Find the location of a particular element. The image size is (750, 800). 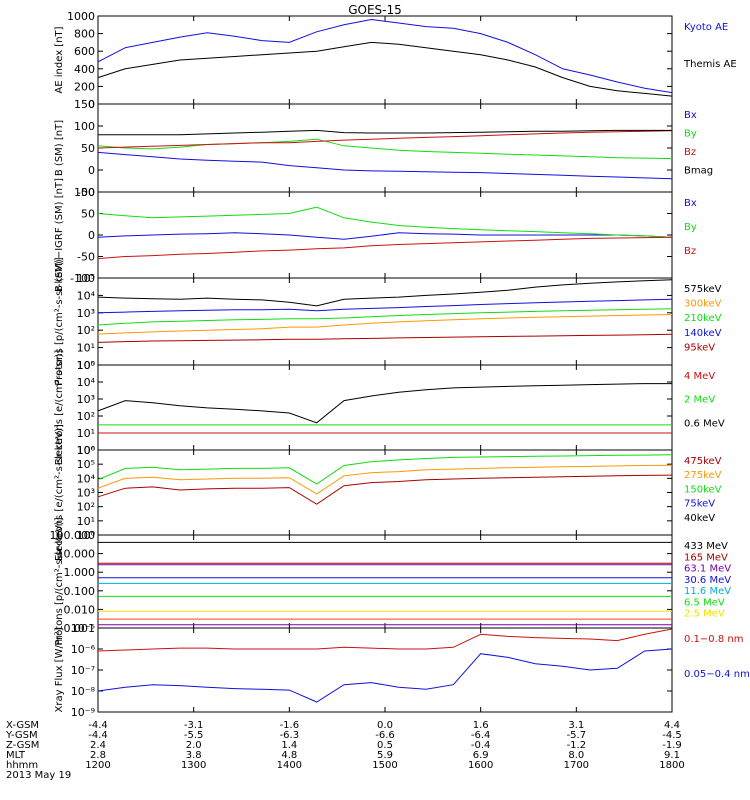

chart-title: GOES-15 is located at coordinates (375, 10).